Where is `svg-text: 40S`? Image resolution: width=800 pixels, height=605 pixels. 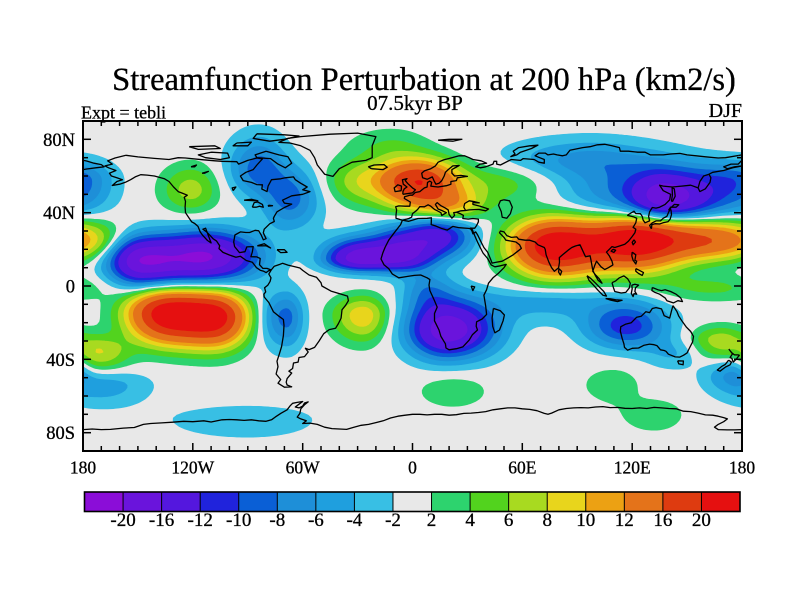 svg-text: 40S is located at coordinates (60, 361).